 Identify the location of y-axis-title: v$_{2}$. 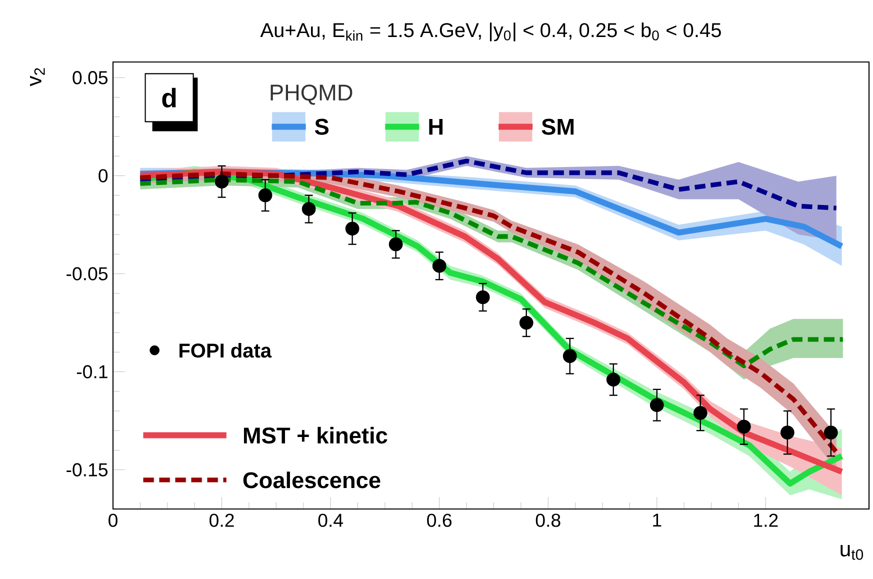
(37, 77).